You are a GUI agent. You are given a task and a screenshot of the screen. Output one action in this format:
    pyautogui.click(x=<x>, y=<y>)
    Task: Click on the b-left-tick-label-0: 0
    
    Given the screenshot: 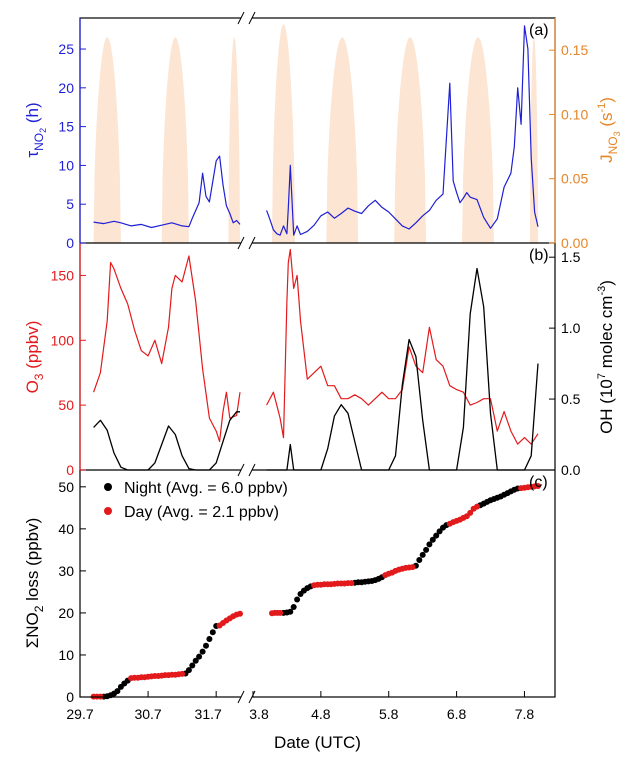 What is the action you would take?
    pyautogui.click(x=70, y=470)
    